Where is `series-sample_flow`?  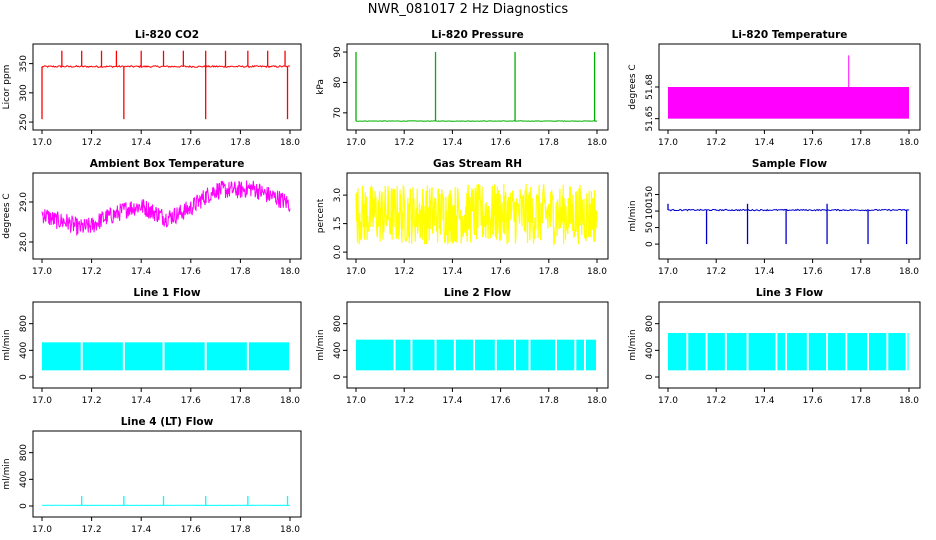 series-sample_flow is located at coordinates (788, 224).